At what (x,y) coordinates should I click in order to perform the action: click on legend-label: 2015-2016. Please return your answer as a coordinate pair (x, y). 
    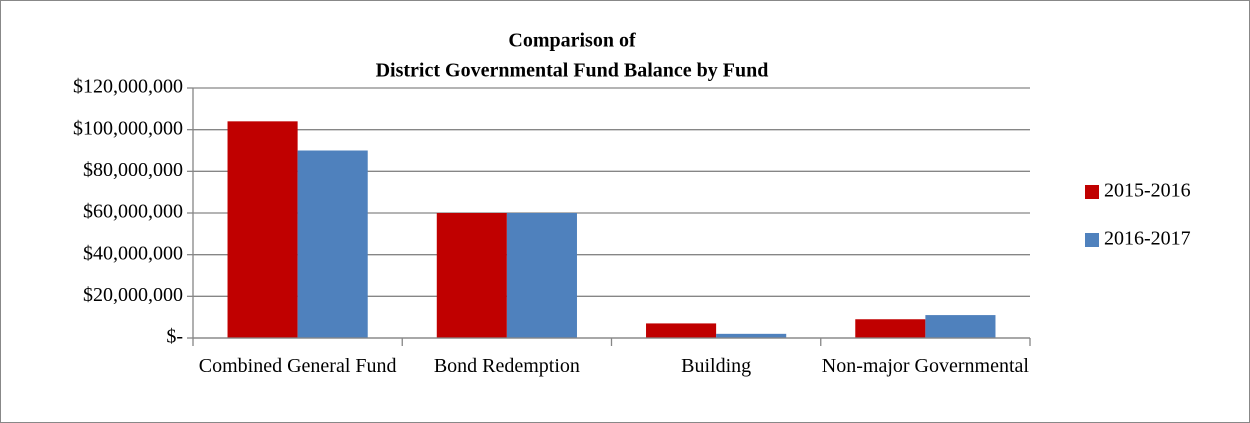
    Looking at the image, I should click on (1147, 191).